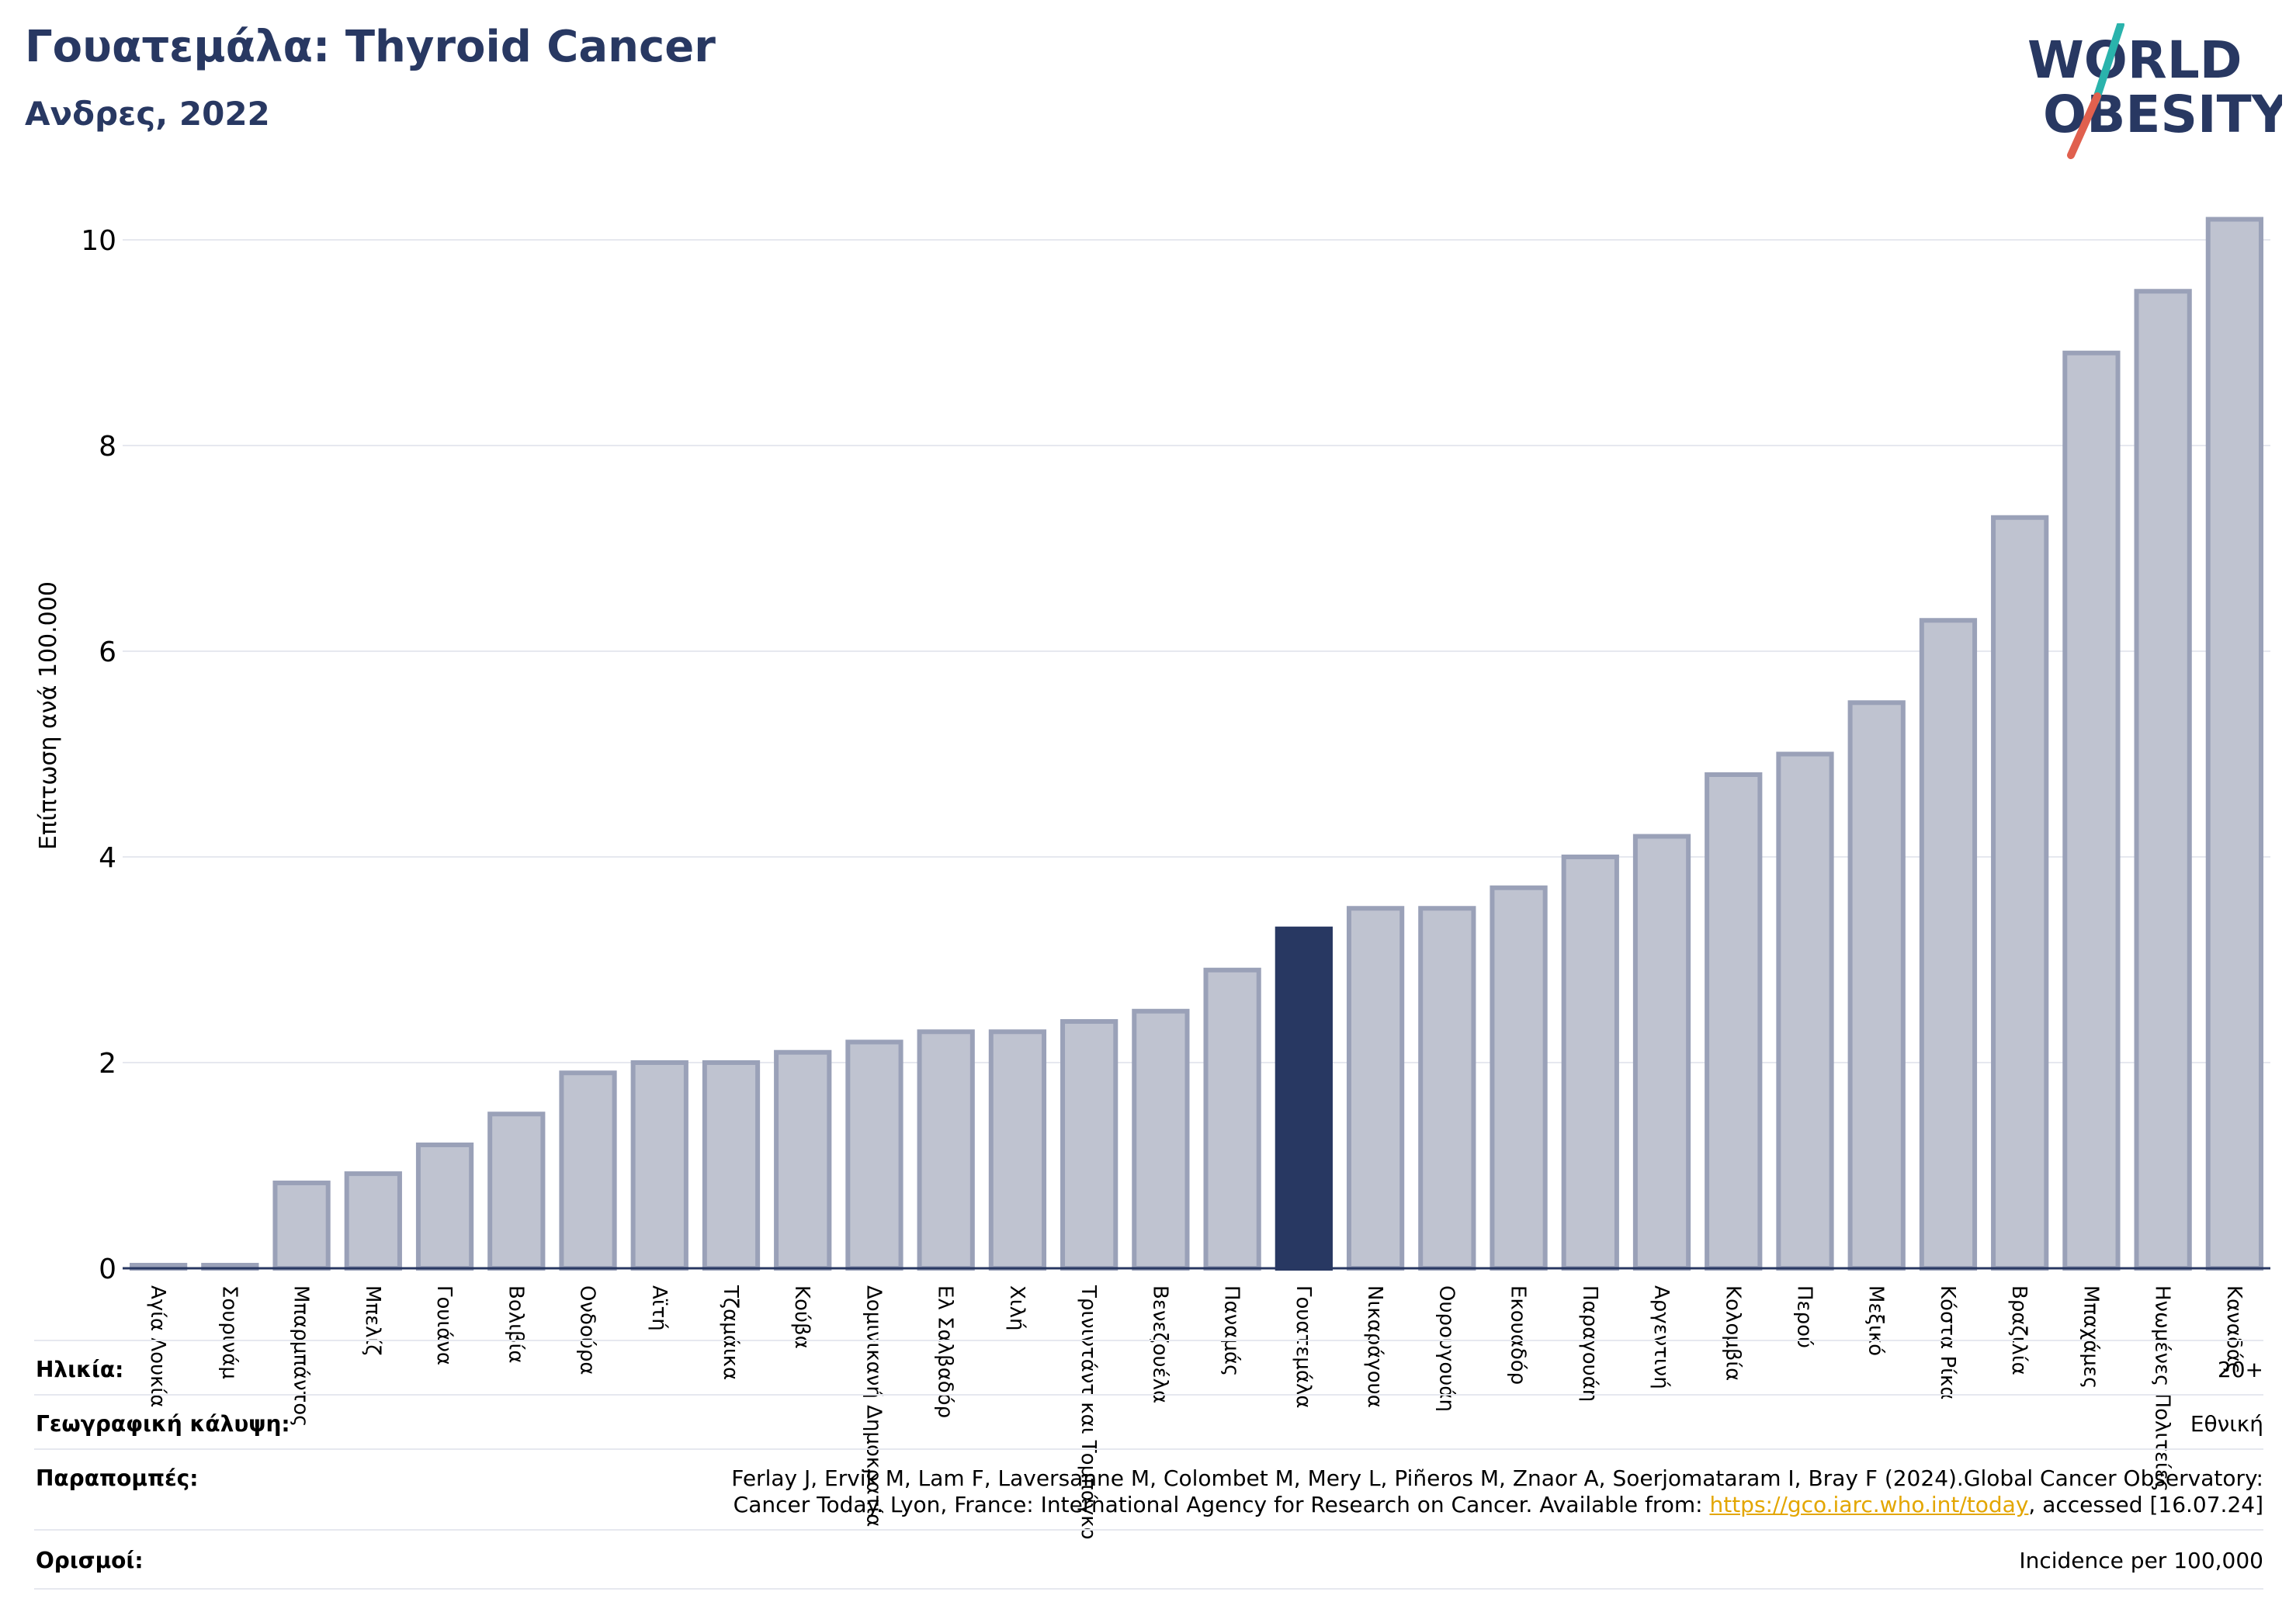  What do you see at coordinates (107, 1064) in the screenshot?
I see `y-tick-label: 2` at bounding box center [107, 1064].